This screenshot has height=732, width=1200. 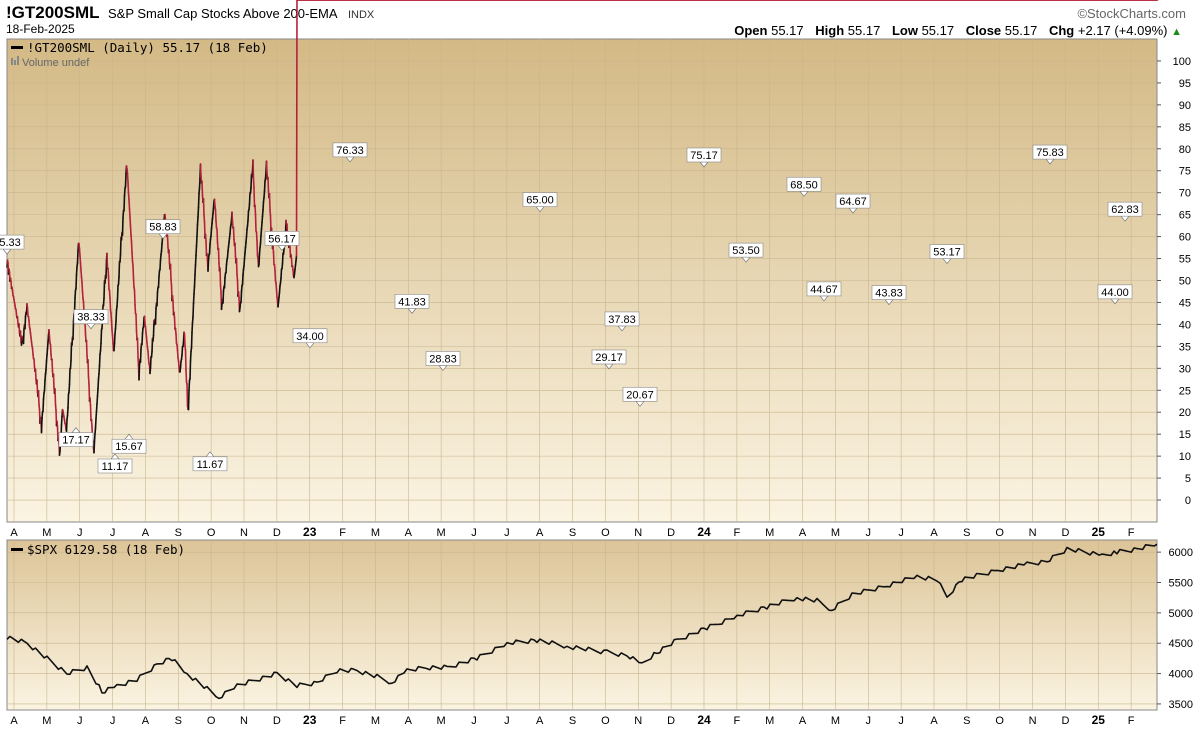 What do you see at coordinates (1185, 325) in the screenshot?
I see `y-tick-label: 40` at bounding box center [1185, 325].